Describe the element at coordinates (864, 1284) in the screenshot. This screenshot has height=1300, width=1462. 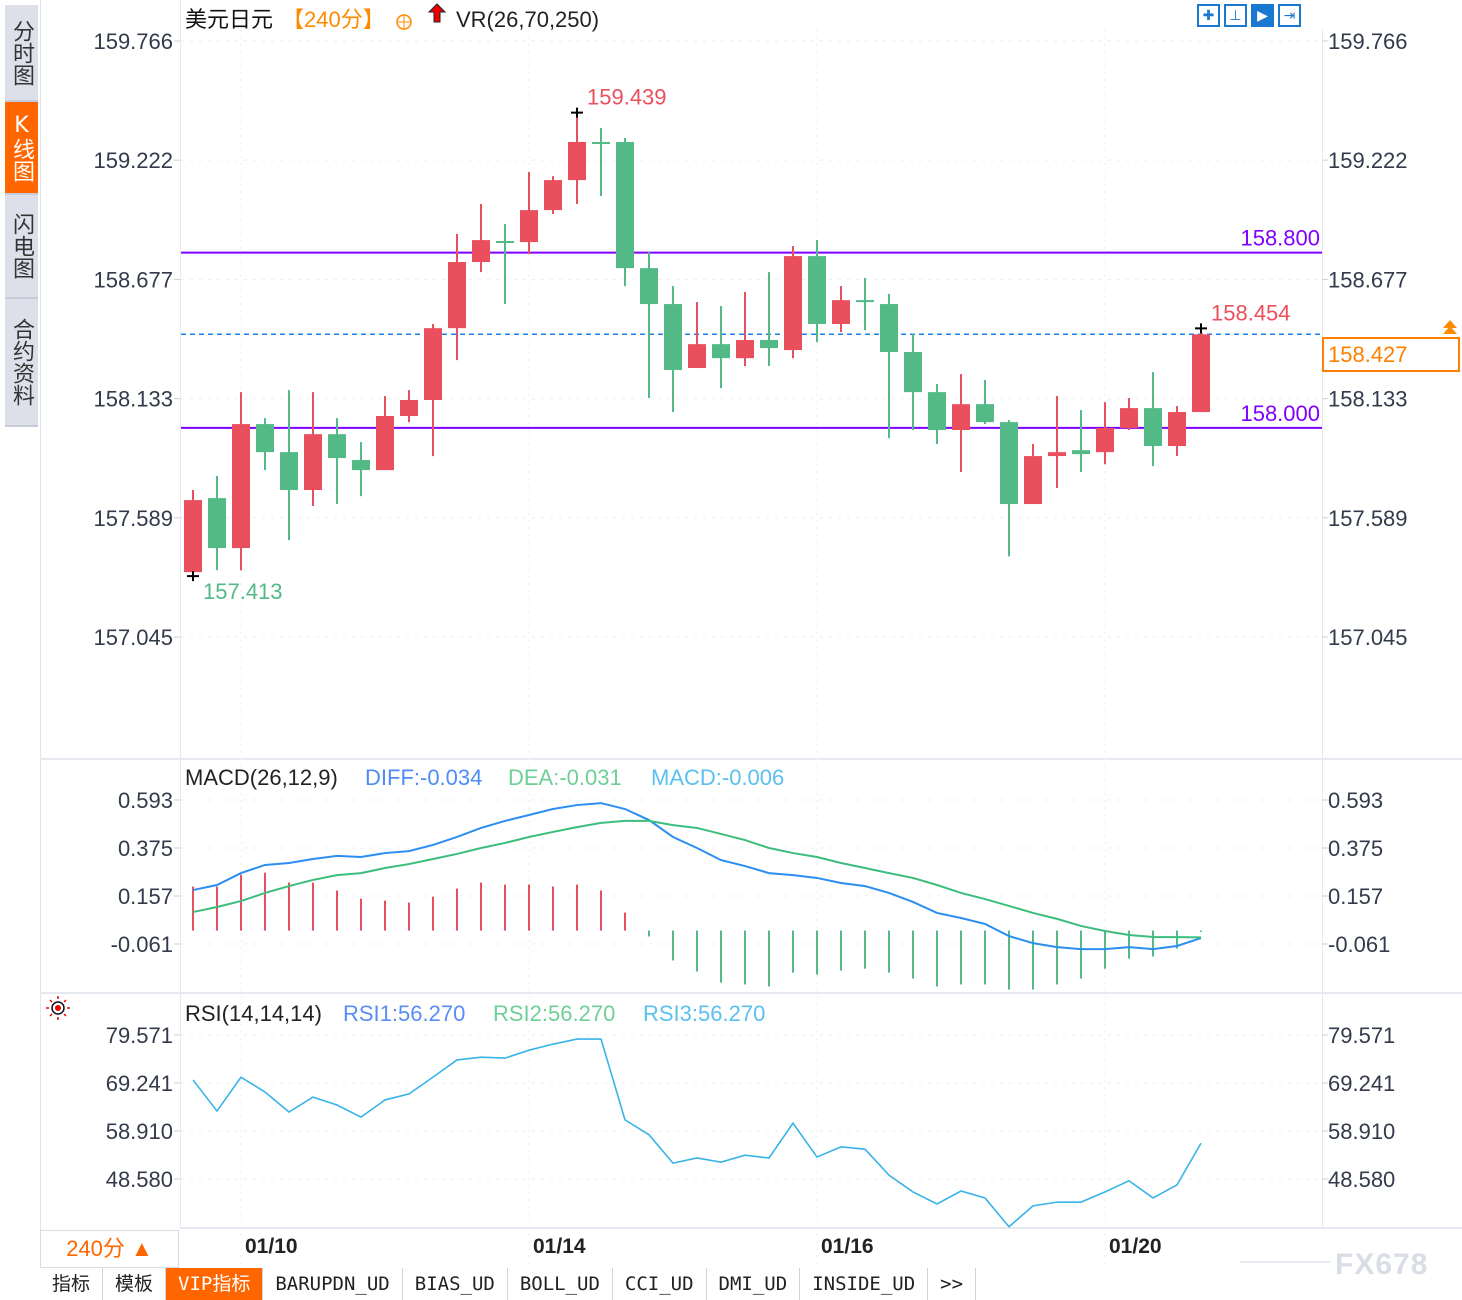
I see `tab-inside: INSIDE_UD` at that location.